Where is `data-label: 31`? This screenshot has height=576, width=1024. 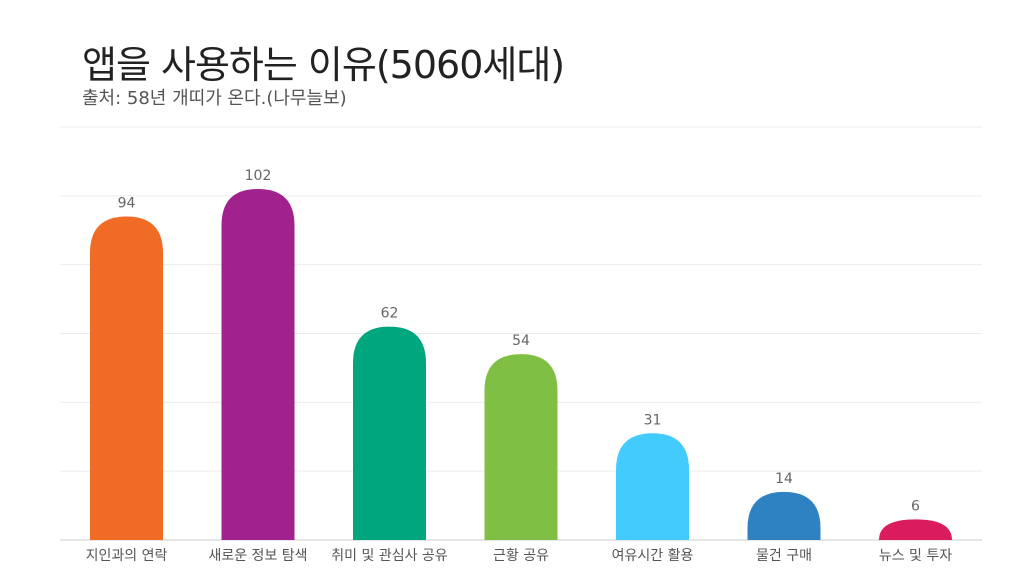
data-label: 31 is located at coordinates (653, 420).